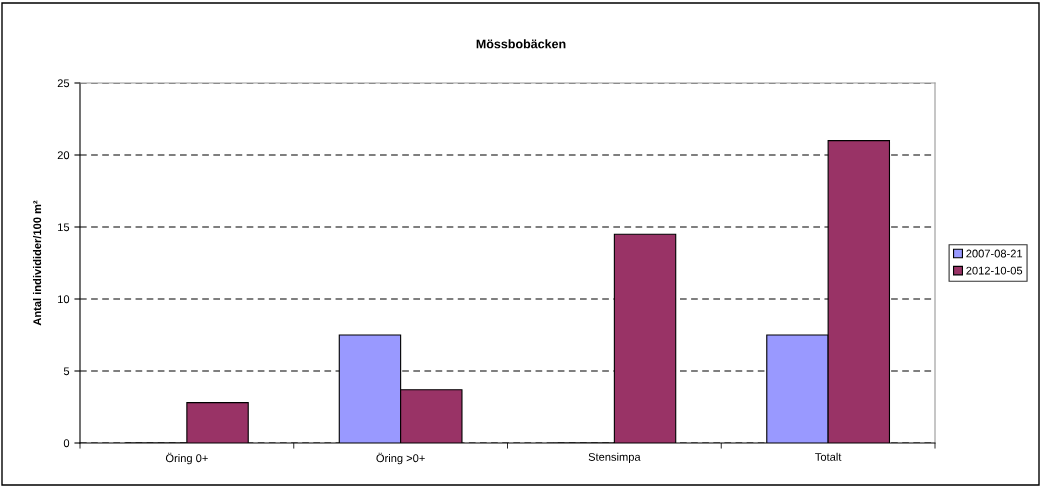  I want to click on y-tick-label: 20, so click(63, 155).